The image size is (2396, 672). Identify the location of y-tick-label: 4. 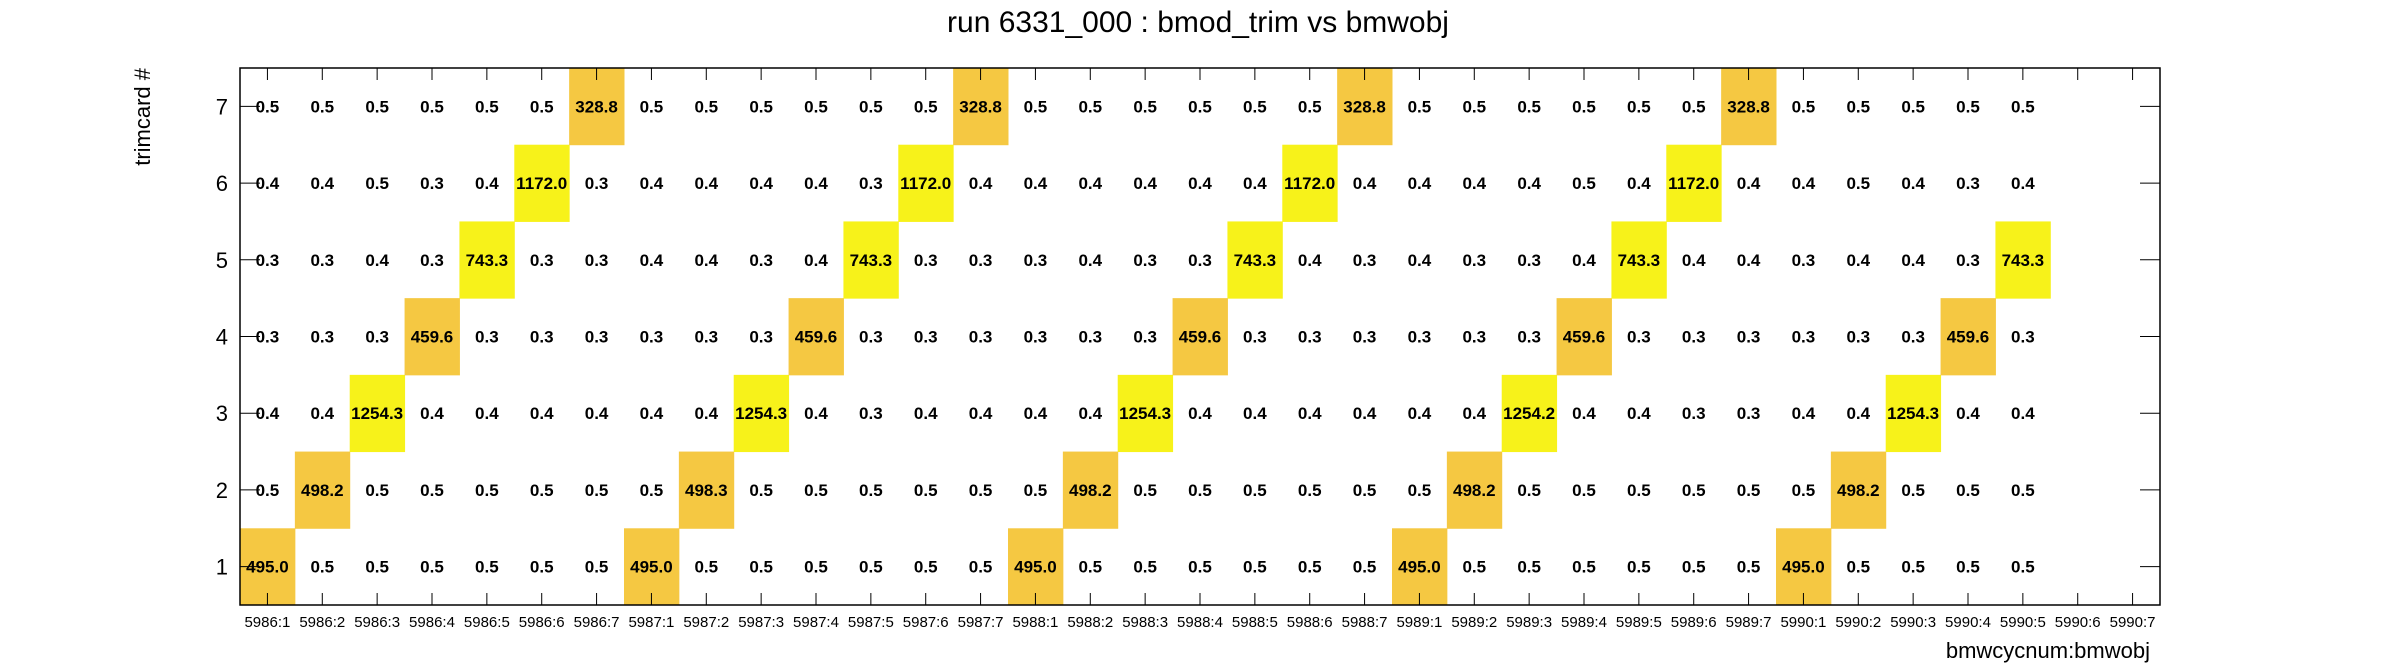
(222, 337).